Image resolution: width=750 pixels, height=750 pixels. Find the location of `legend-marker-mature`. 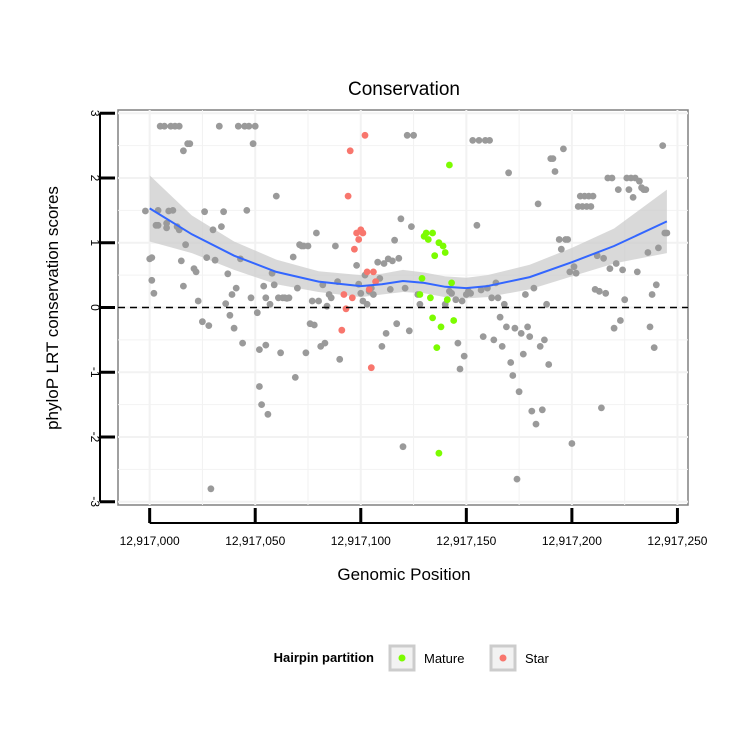

legend-marker-mature is located at coordinates (402, 658).